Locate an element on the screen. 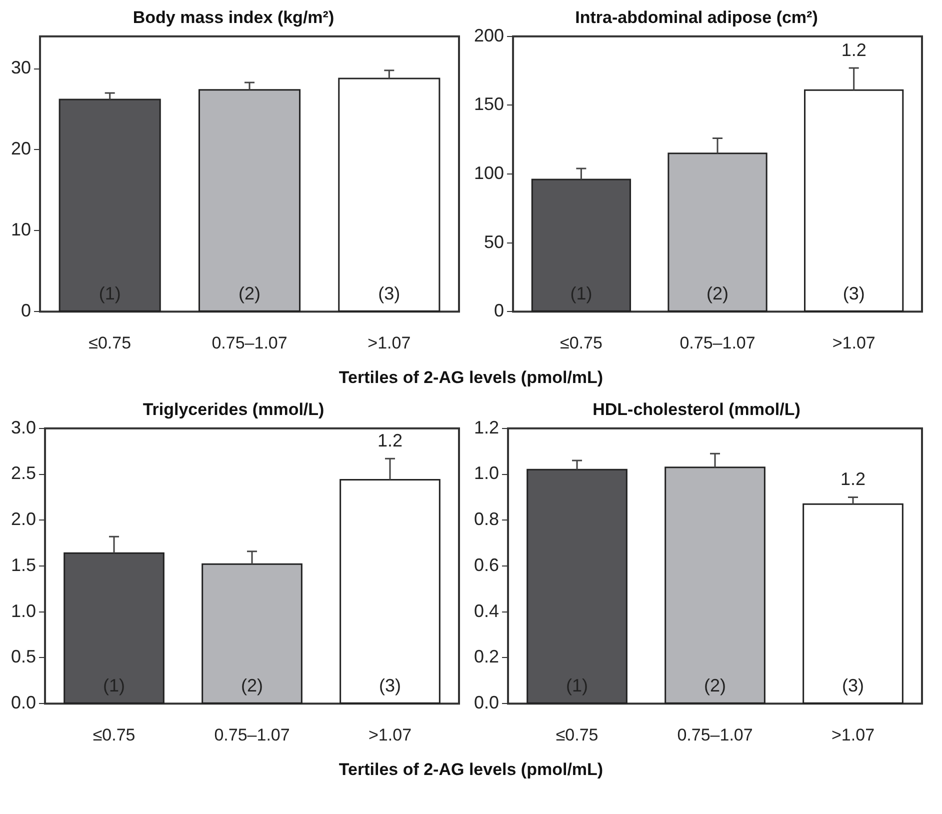  y-tick-label: 1.5 is located at coordinates (23, 564).